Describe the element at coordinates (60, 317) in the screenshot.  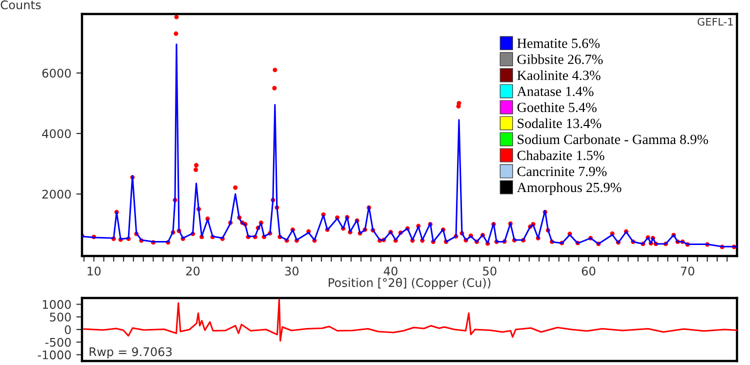
I see `y-tick-label: 500` at that location.